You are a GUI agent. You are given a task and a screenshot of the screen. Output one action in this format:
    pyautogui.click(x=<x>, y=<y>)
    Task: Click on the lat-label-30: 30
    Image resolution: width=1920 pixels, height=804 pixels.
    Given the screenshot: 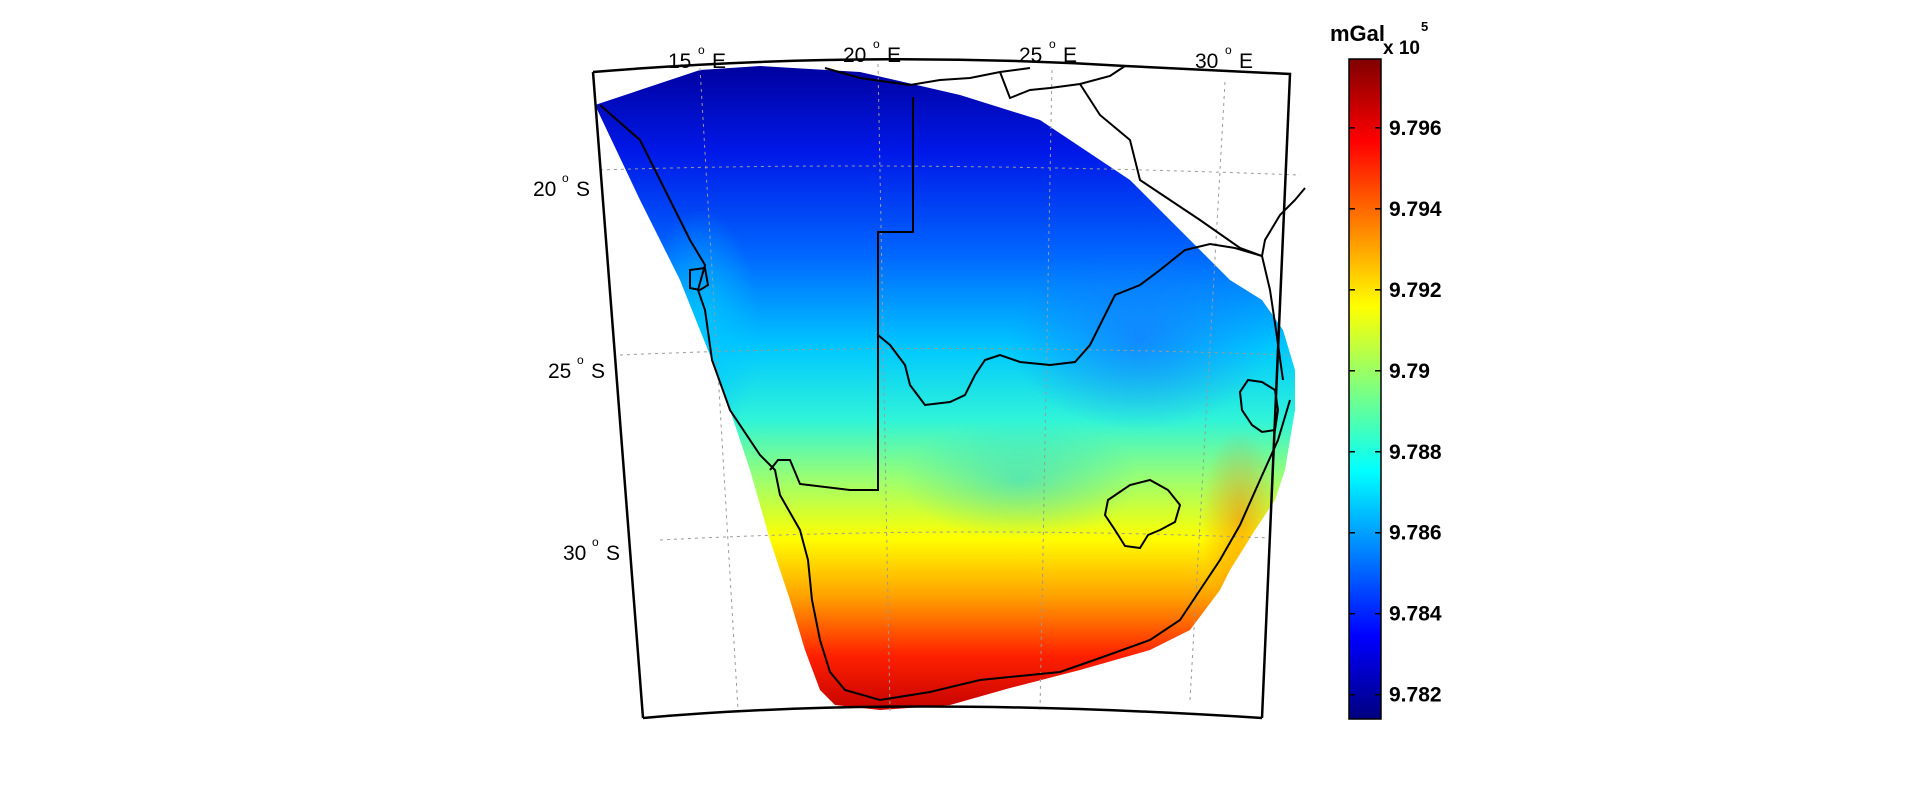 What is the action you would take?
    pyautogui.click(x=574, y=553)
    